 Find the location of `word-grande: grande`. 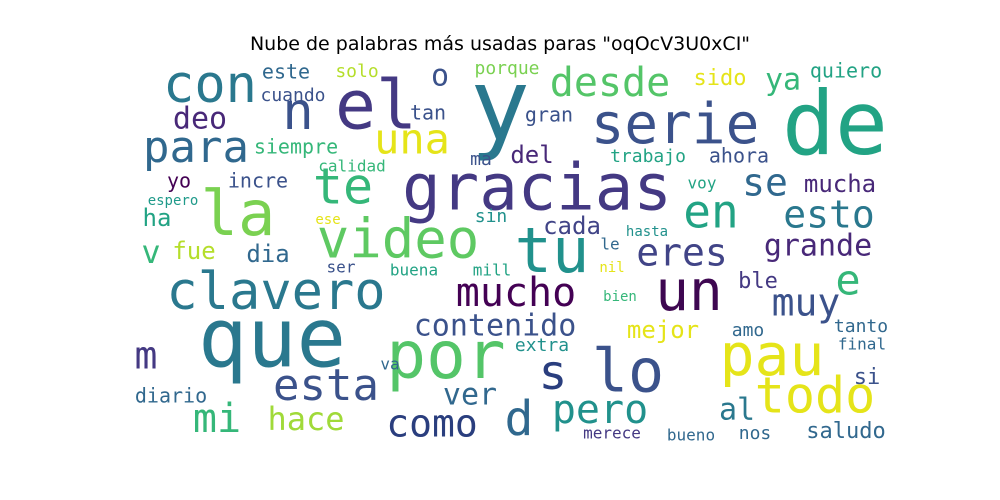

word-grande: grande is located at coordinates (818, 246).